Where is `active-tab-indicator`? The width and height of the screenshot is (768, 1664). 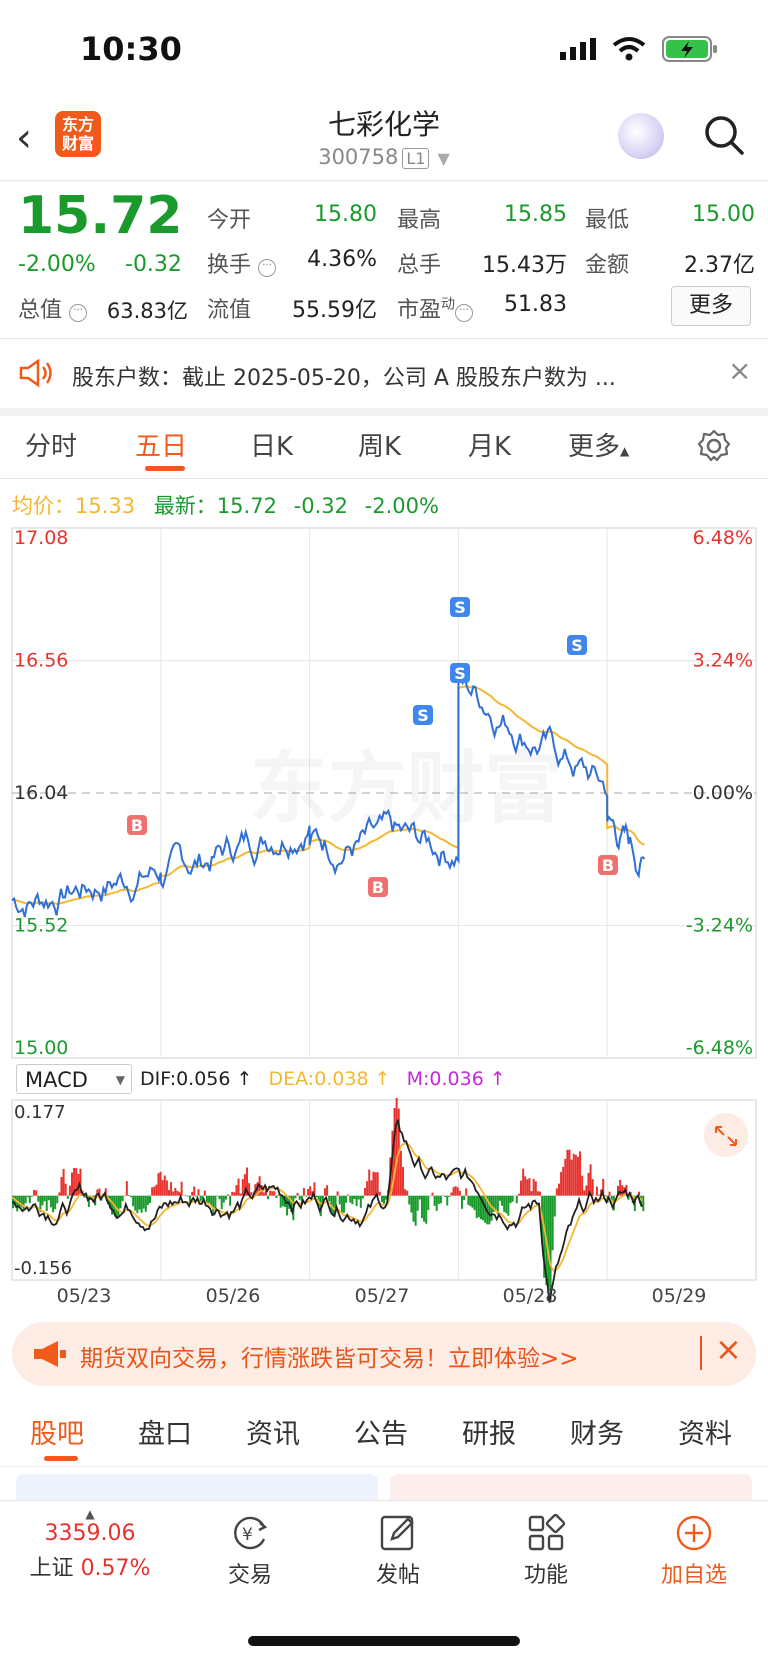 active-tab-indicator is located at coordinates (165, 468).